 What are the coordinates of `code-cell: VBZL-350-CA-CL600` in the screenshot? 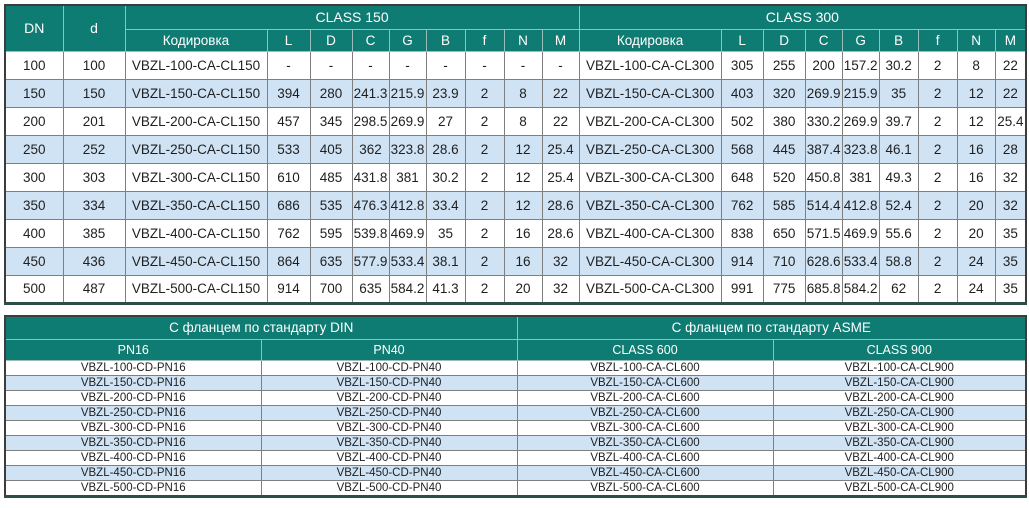 It's located at (645, 443).